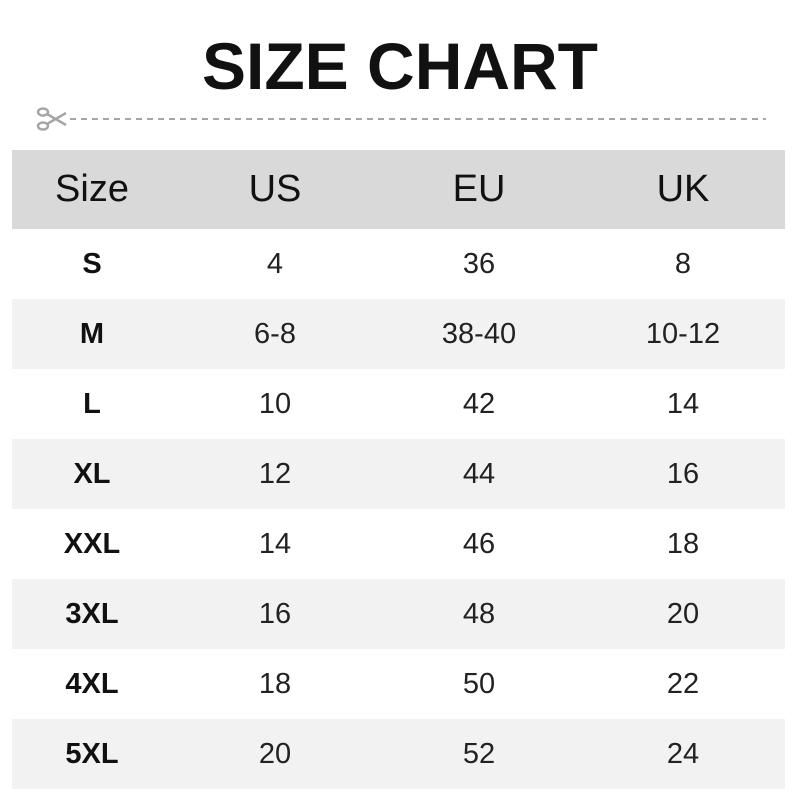 This screenshot has width=800, height=800. I want to click on column-header-eu: EU, so click(479, 189).